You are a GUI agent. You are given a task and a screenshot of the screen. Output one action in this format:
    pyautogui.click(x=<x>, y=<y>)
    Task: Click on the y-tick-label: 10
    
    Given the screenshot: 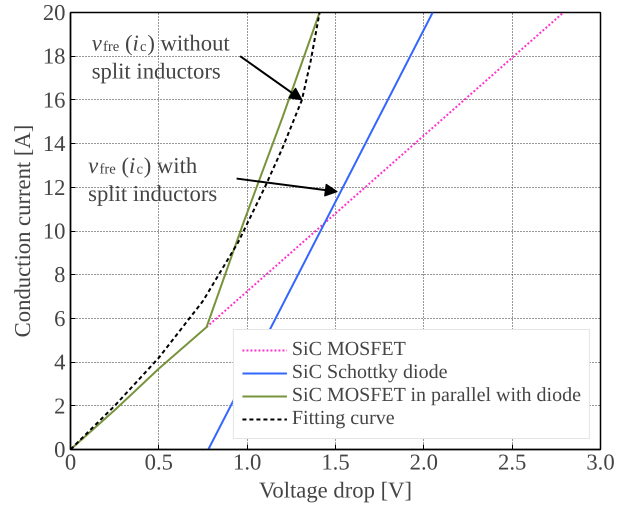 What is the action you would take?
    pyautogui.click(x=54, y=231)
    